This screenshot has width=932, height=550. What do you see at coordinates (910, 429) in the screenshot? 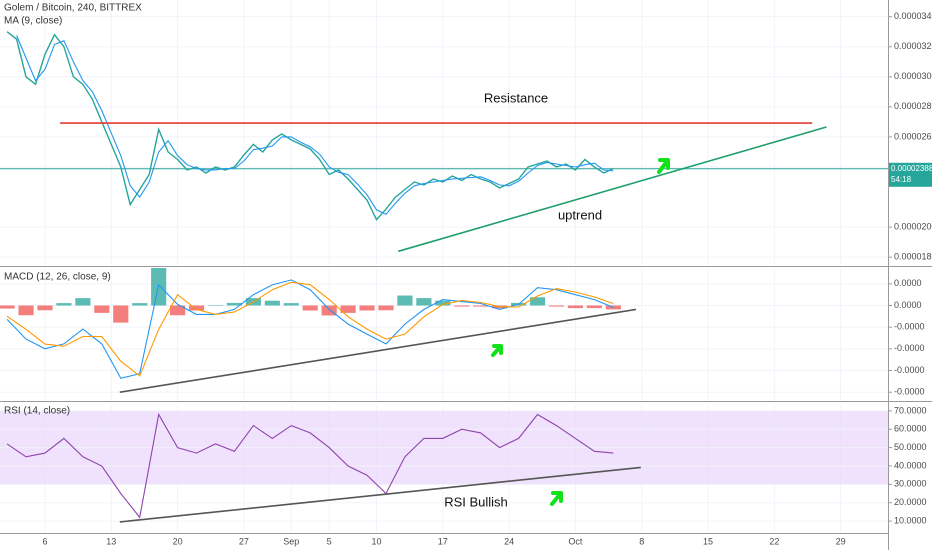
I see `y-tick-label: 60.0000` at bounding box center [910, 429].